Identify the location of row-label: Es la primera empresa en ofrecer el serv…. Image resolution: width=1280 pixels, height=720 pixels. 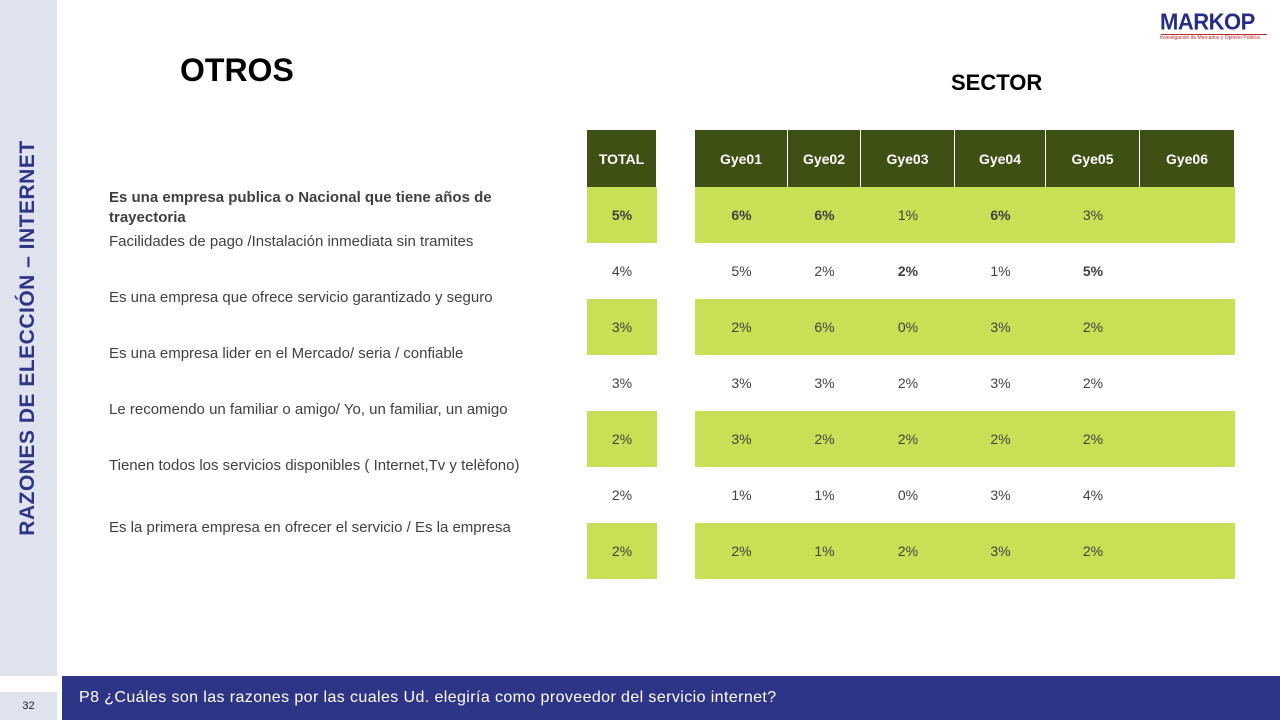
(310, 527).